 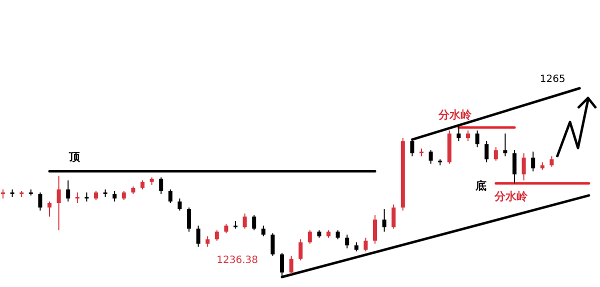 I want to click on annotation: 顶, so click(x=75, y=157).